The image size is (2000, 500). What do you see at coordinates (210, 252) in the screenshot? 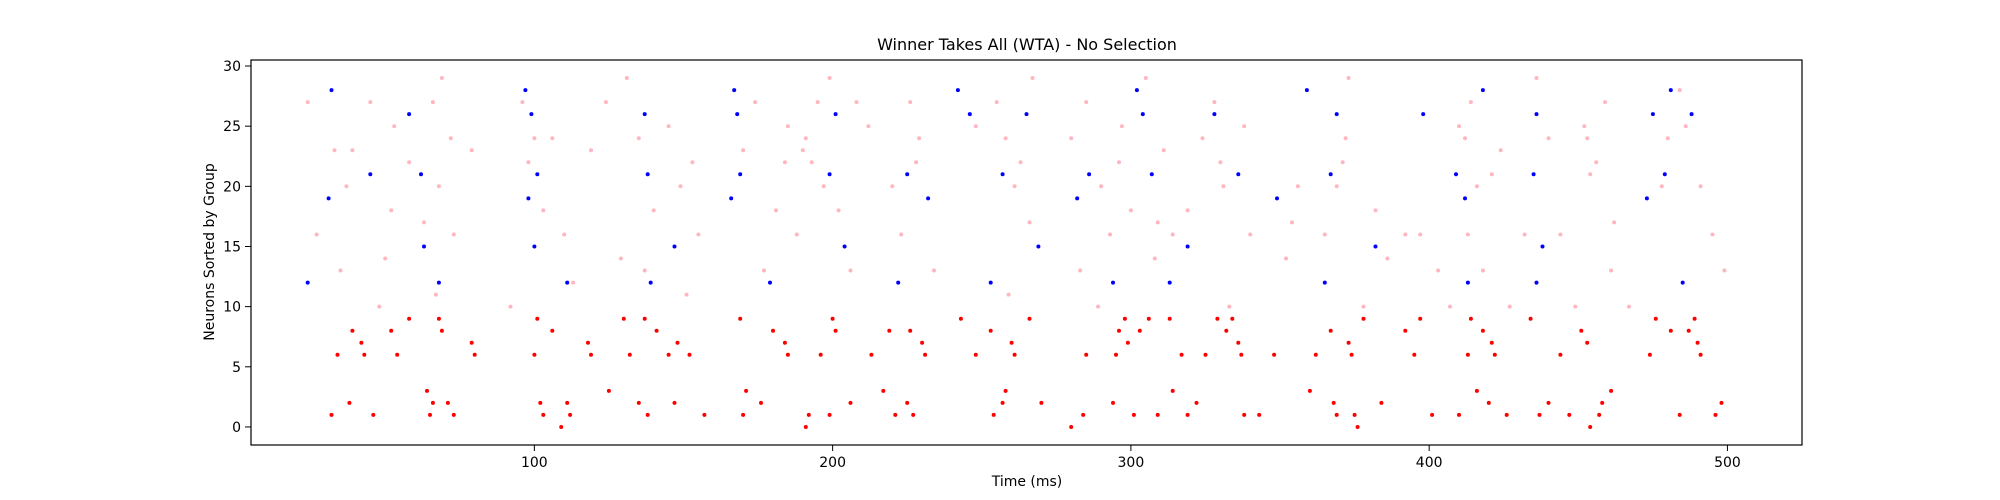
I see `y-axis-label: Neurons Sorted by Group` at bounding box center [210, 252].